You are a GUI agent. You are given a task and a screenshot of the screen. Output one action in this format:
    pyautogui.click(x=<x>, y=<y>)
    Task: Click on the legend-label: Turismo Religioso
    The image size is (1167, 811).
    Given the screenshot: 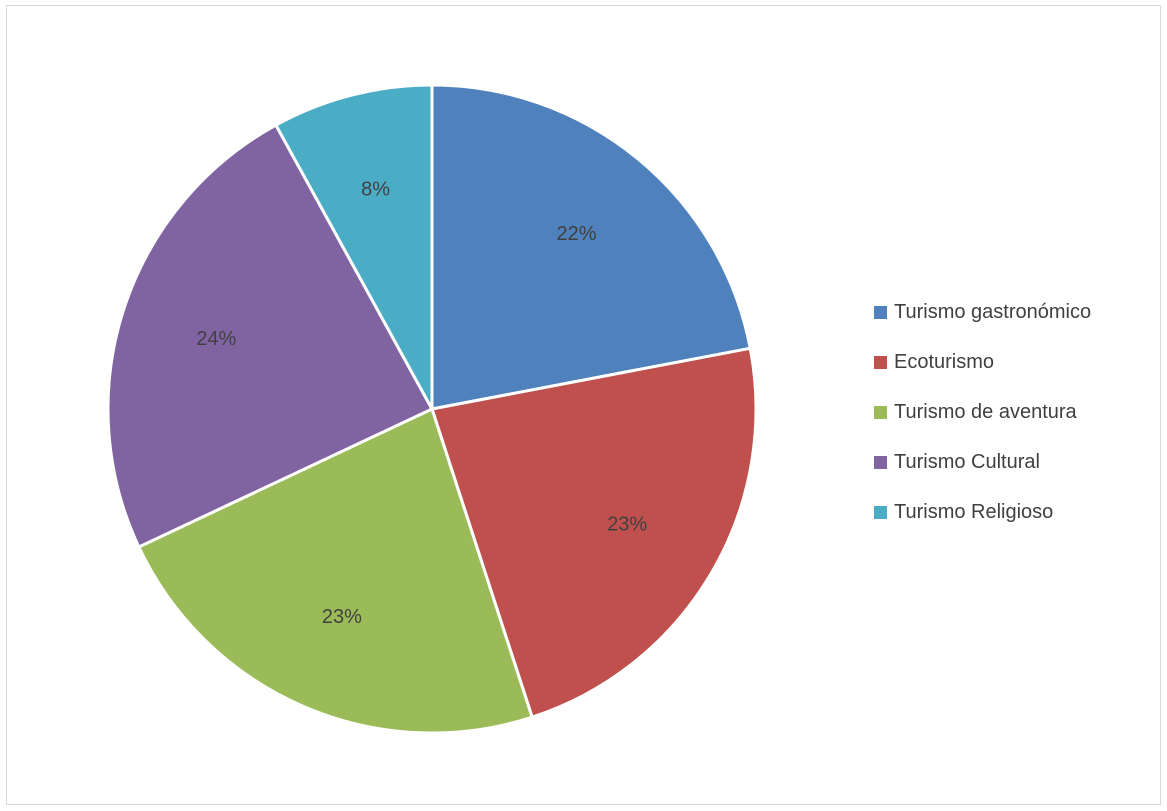 What is the action you would take?
    pyautogui.click(x=974, y=512)
    